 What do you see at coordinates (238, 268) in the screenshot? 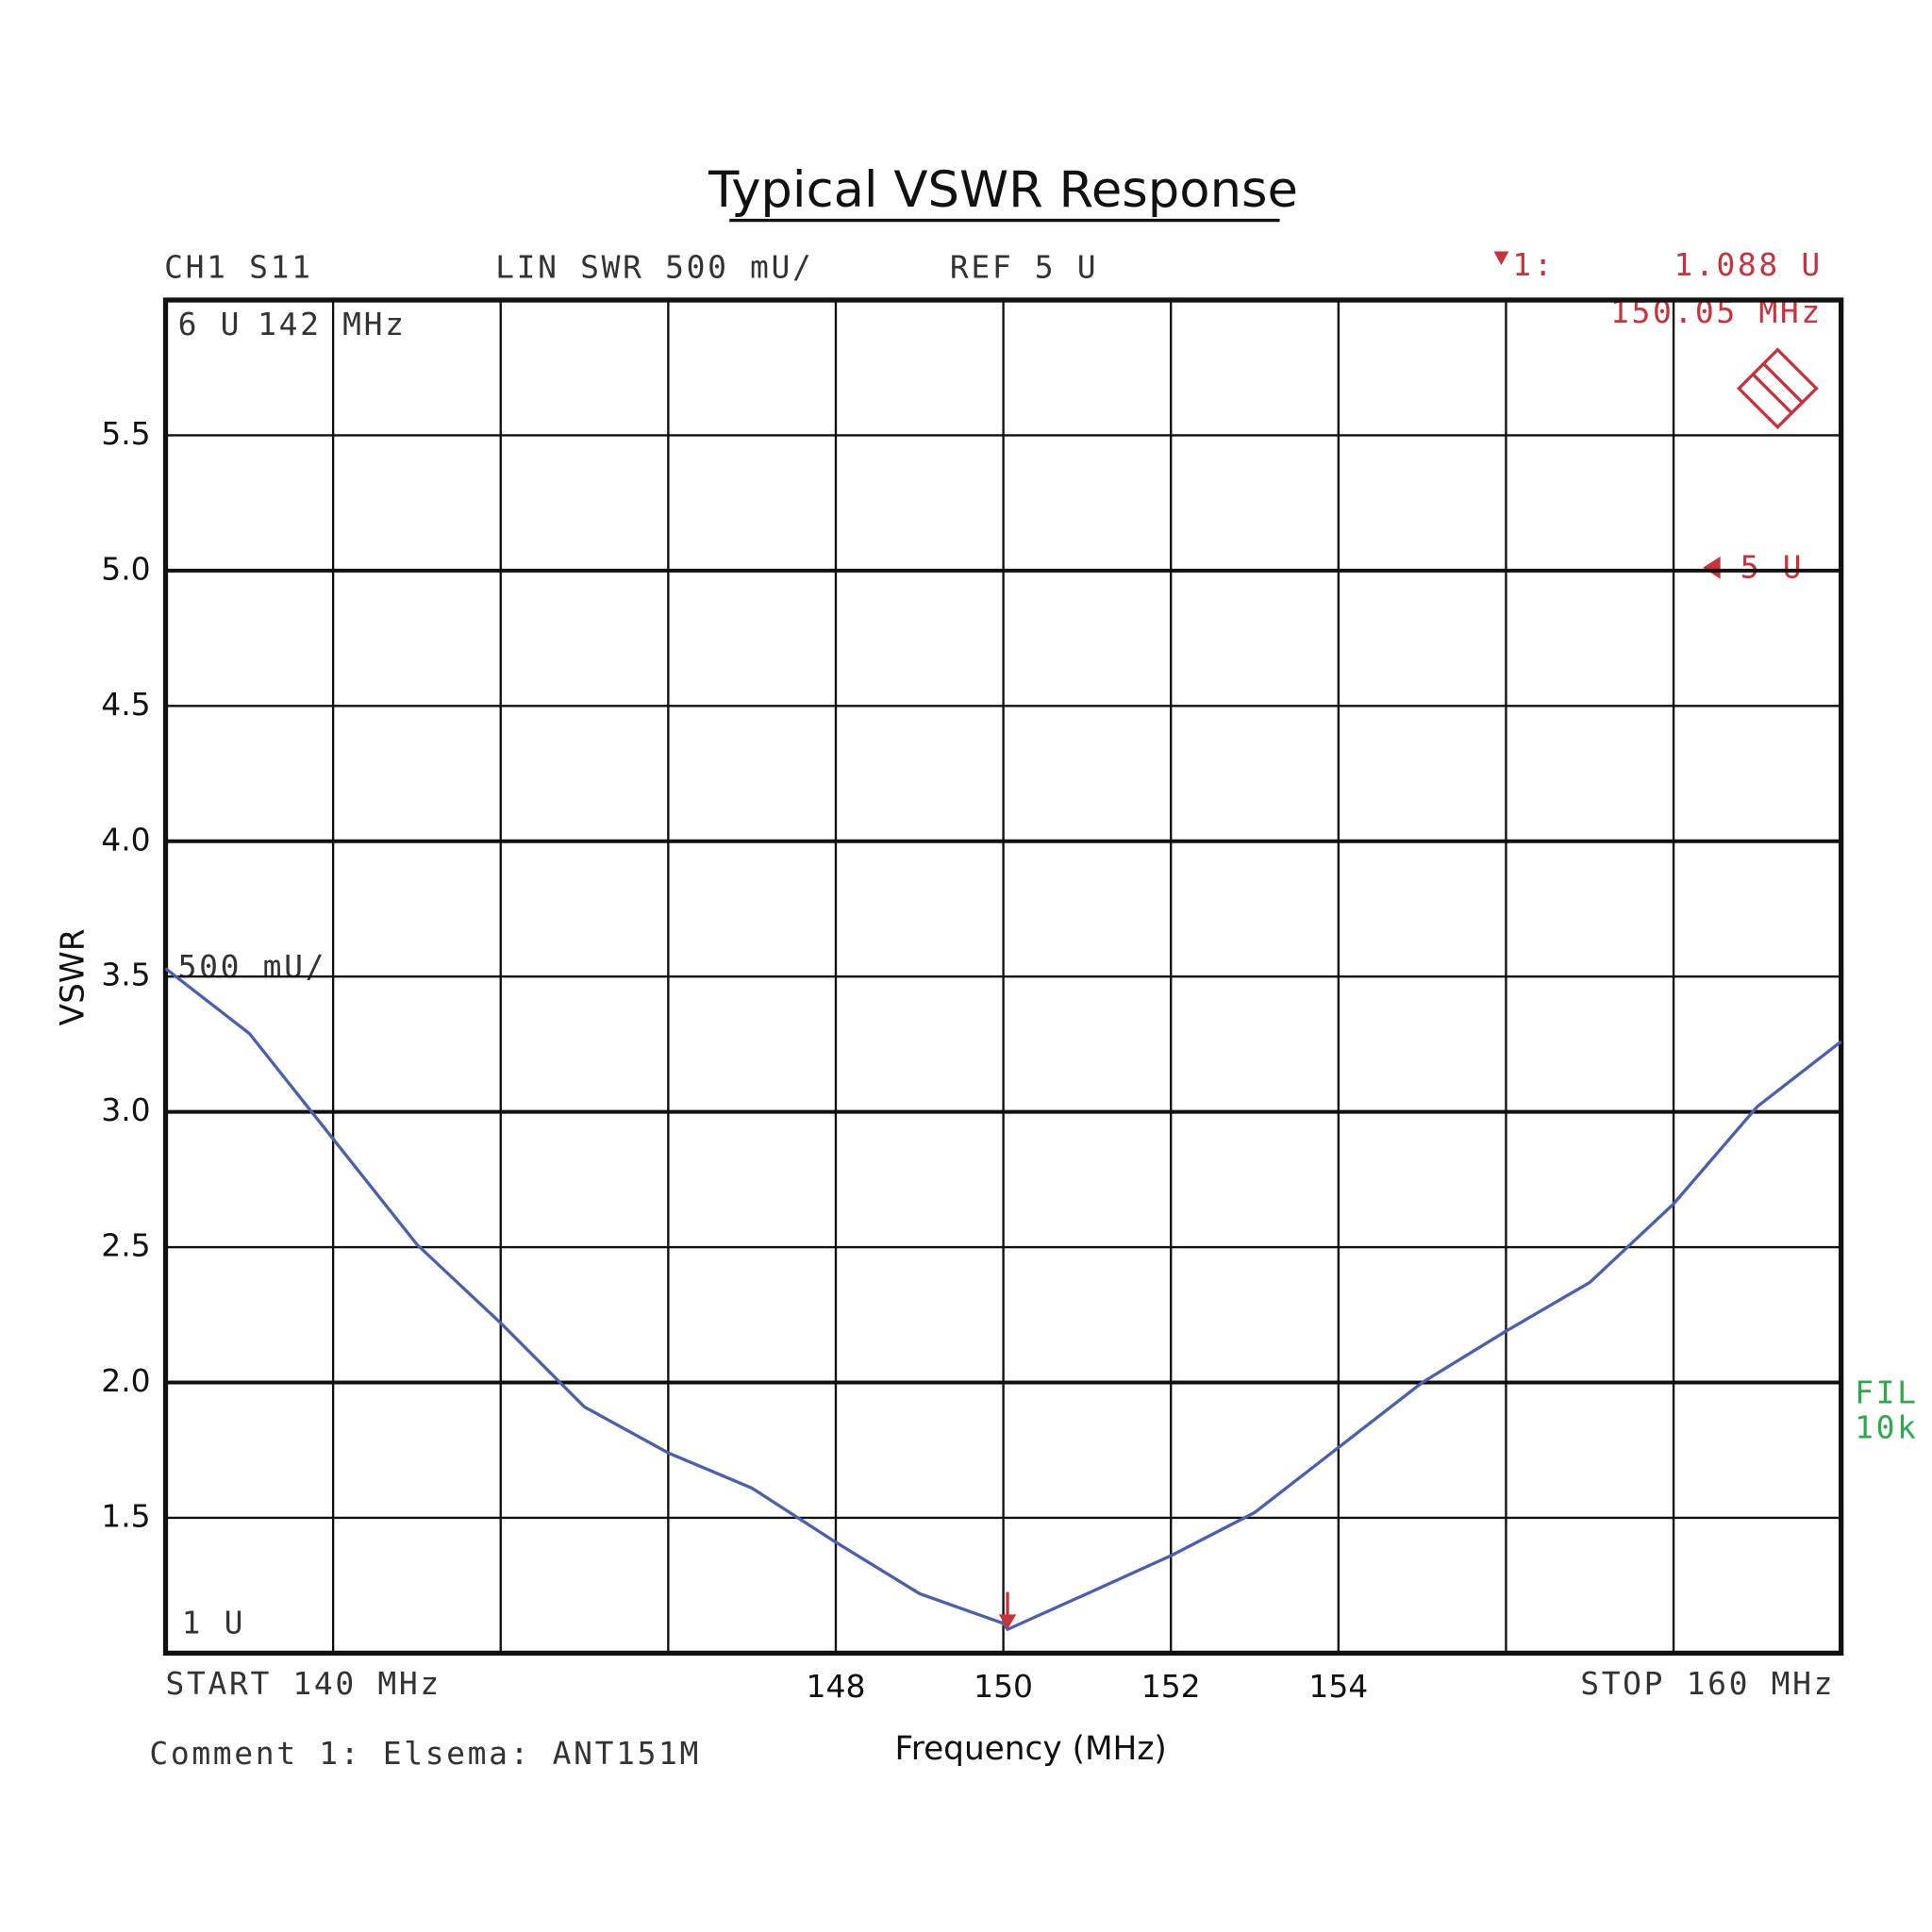
I see `channel: CH1 S11` at bounding box center [238, 268].